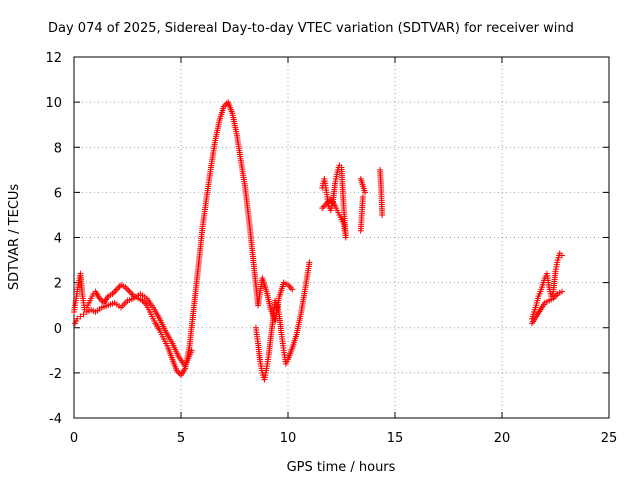 The width and height of the screenshot is (640, 480). What do you see at coordinates (58, 239) in the screenshot?
I see `y-tick-label: 4` at bounding box center [58, 239].